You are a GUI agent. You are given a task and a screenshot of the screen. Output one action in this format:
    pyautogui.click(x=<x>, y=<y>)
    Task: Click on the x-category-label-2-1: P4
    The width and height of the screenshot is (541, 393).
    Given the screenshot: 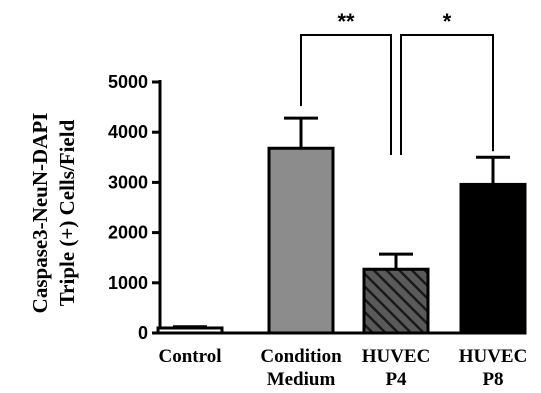 What is the action you would take?
    pyautogui.click(x=396, y=379)
    